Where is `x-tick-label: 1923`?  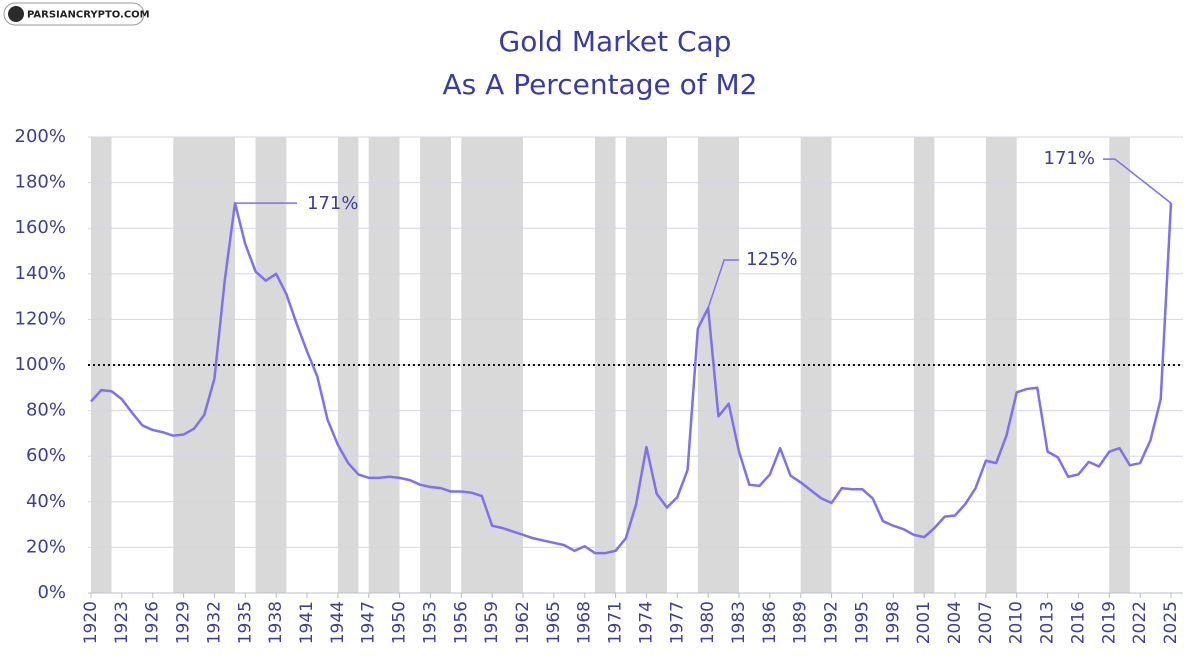
x-tick-label: 1923 is located at coordinates (122, 622).